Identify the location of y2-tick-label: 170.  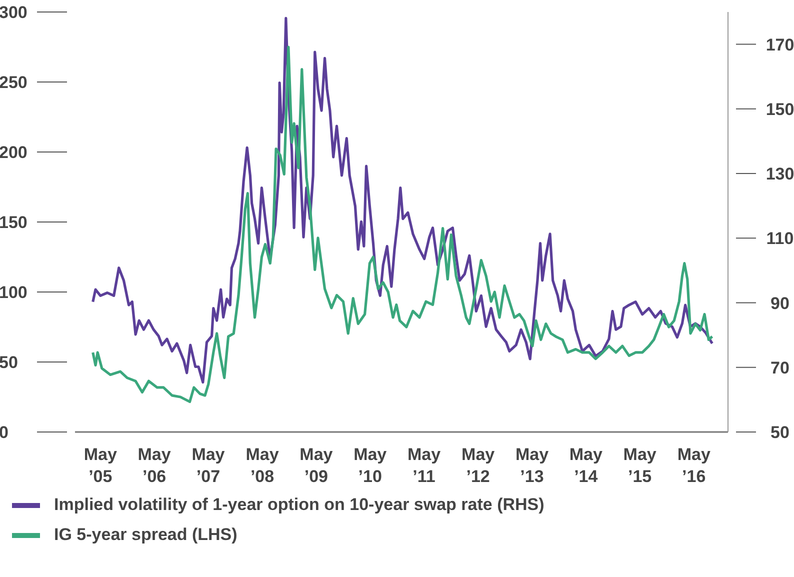
(780, 44).